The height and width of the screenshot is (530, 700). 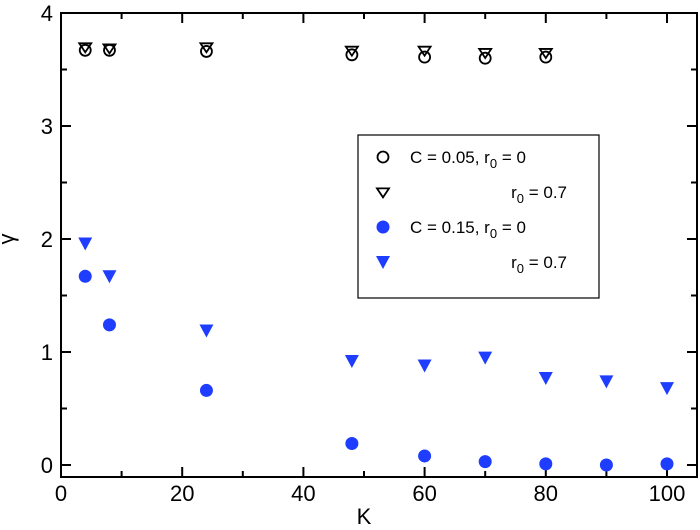 What do you see at coordinates (424, 493) in the screenshot?
I see `x-tick-label: 60` at bounding box center [424, 493].